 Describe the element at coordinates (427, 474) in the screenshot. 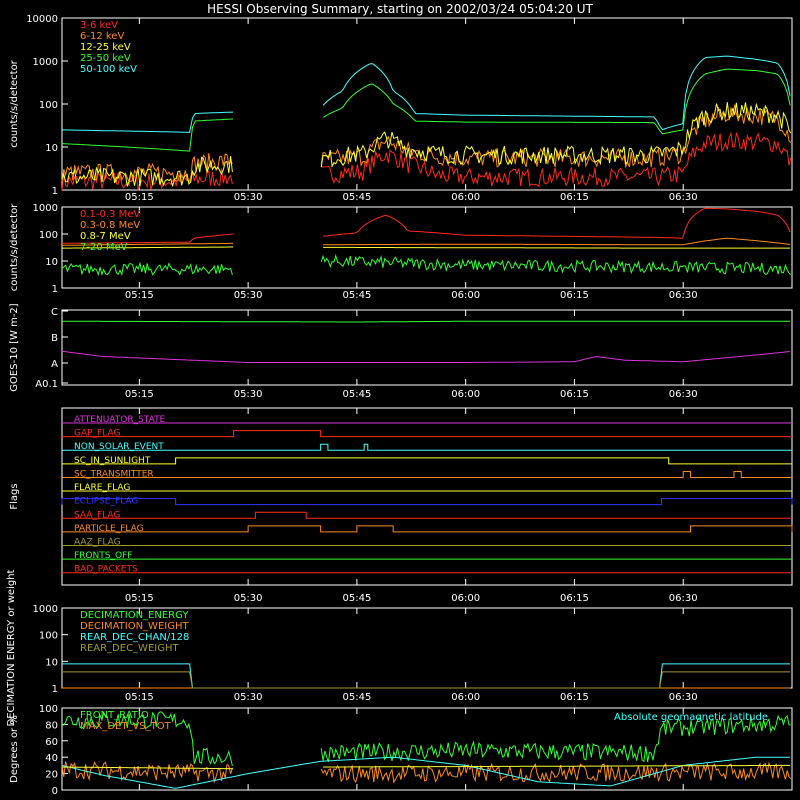

I see `flag-line-sc_transmitter` at that location.